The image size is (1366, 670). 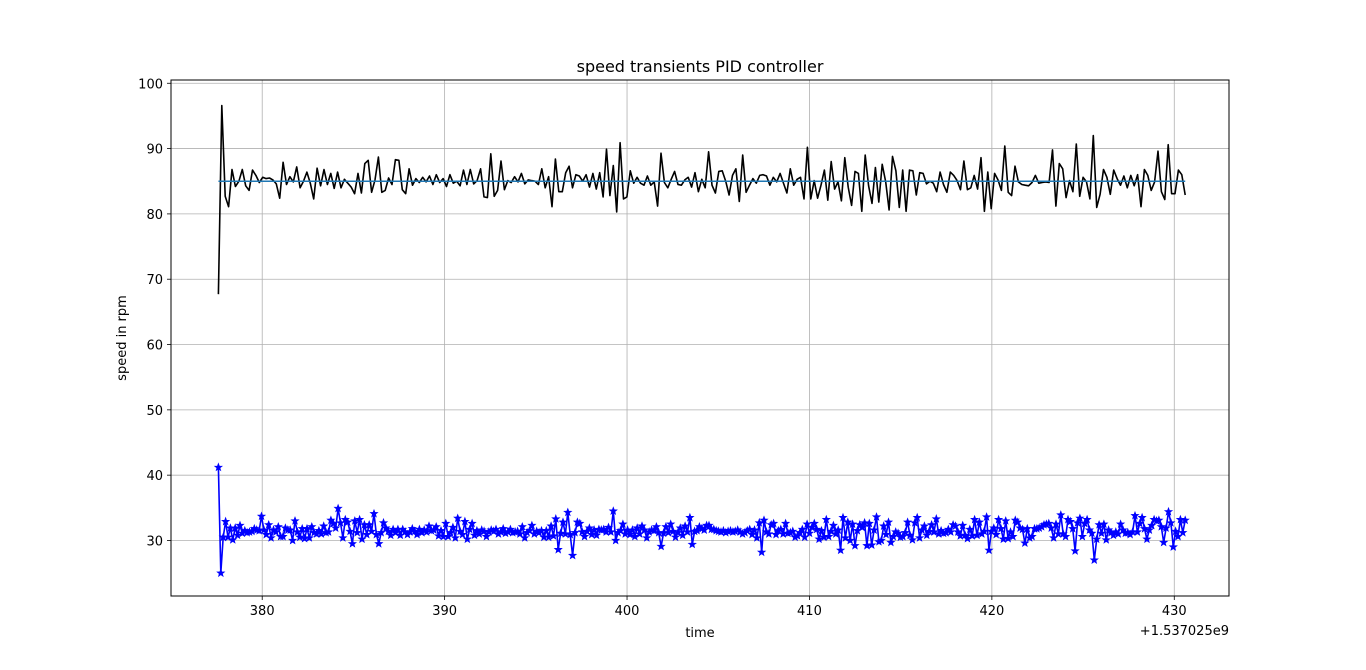 I want to click on y-tick-label: 100, so click(x=150, y=84).